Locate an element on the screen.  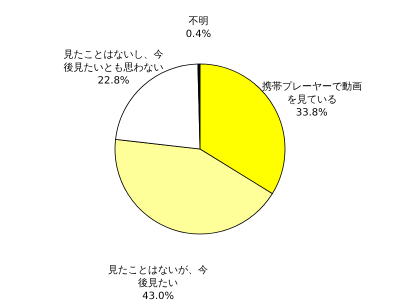
slice-label: 見たことはないが、今後見たい is located at coordinates (158, 276).